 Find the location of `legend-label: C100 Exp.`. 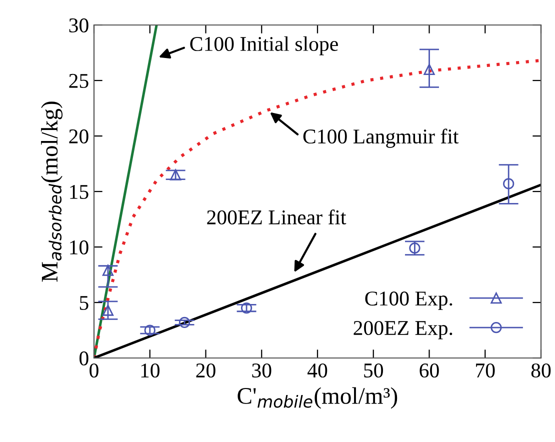

legend-label: C100 Exp. is located at coordinates (408, 301).